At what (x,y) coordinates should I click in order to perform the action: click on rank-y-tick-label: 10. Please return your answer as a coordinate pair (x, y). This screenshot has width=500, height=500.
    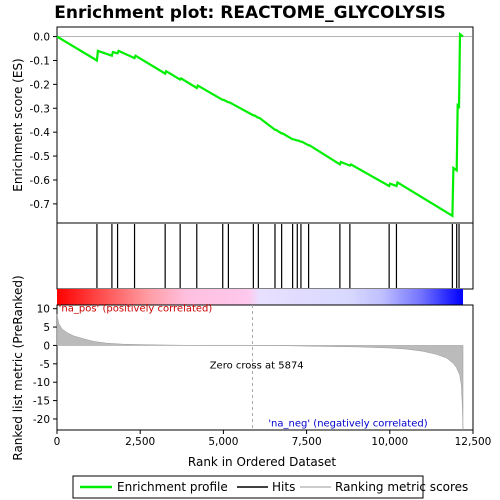
    Looking at the image, I should click on (43, 310).